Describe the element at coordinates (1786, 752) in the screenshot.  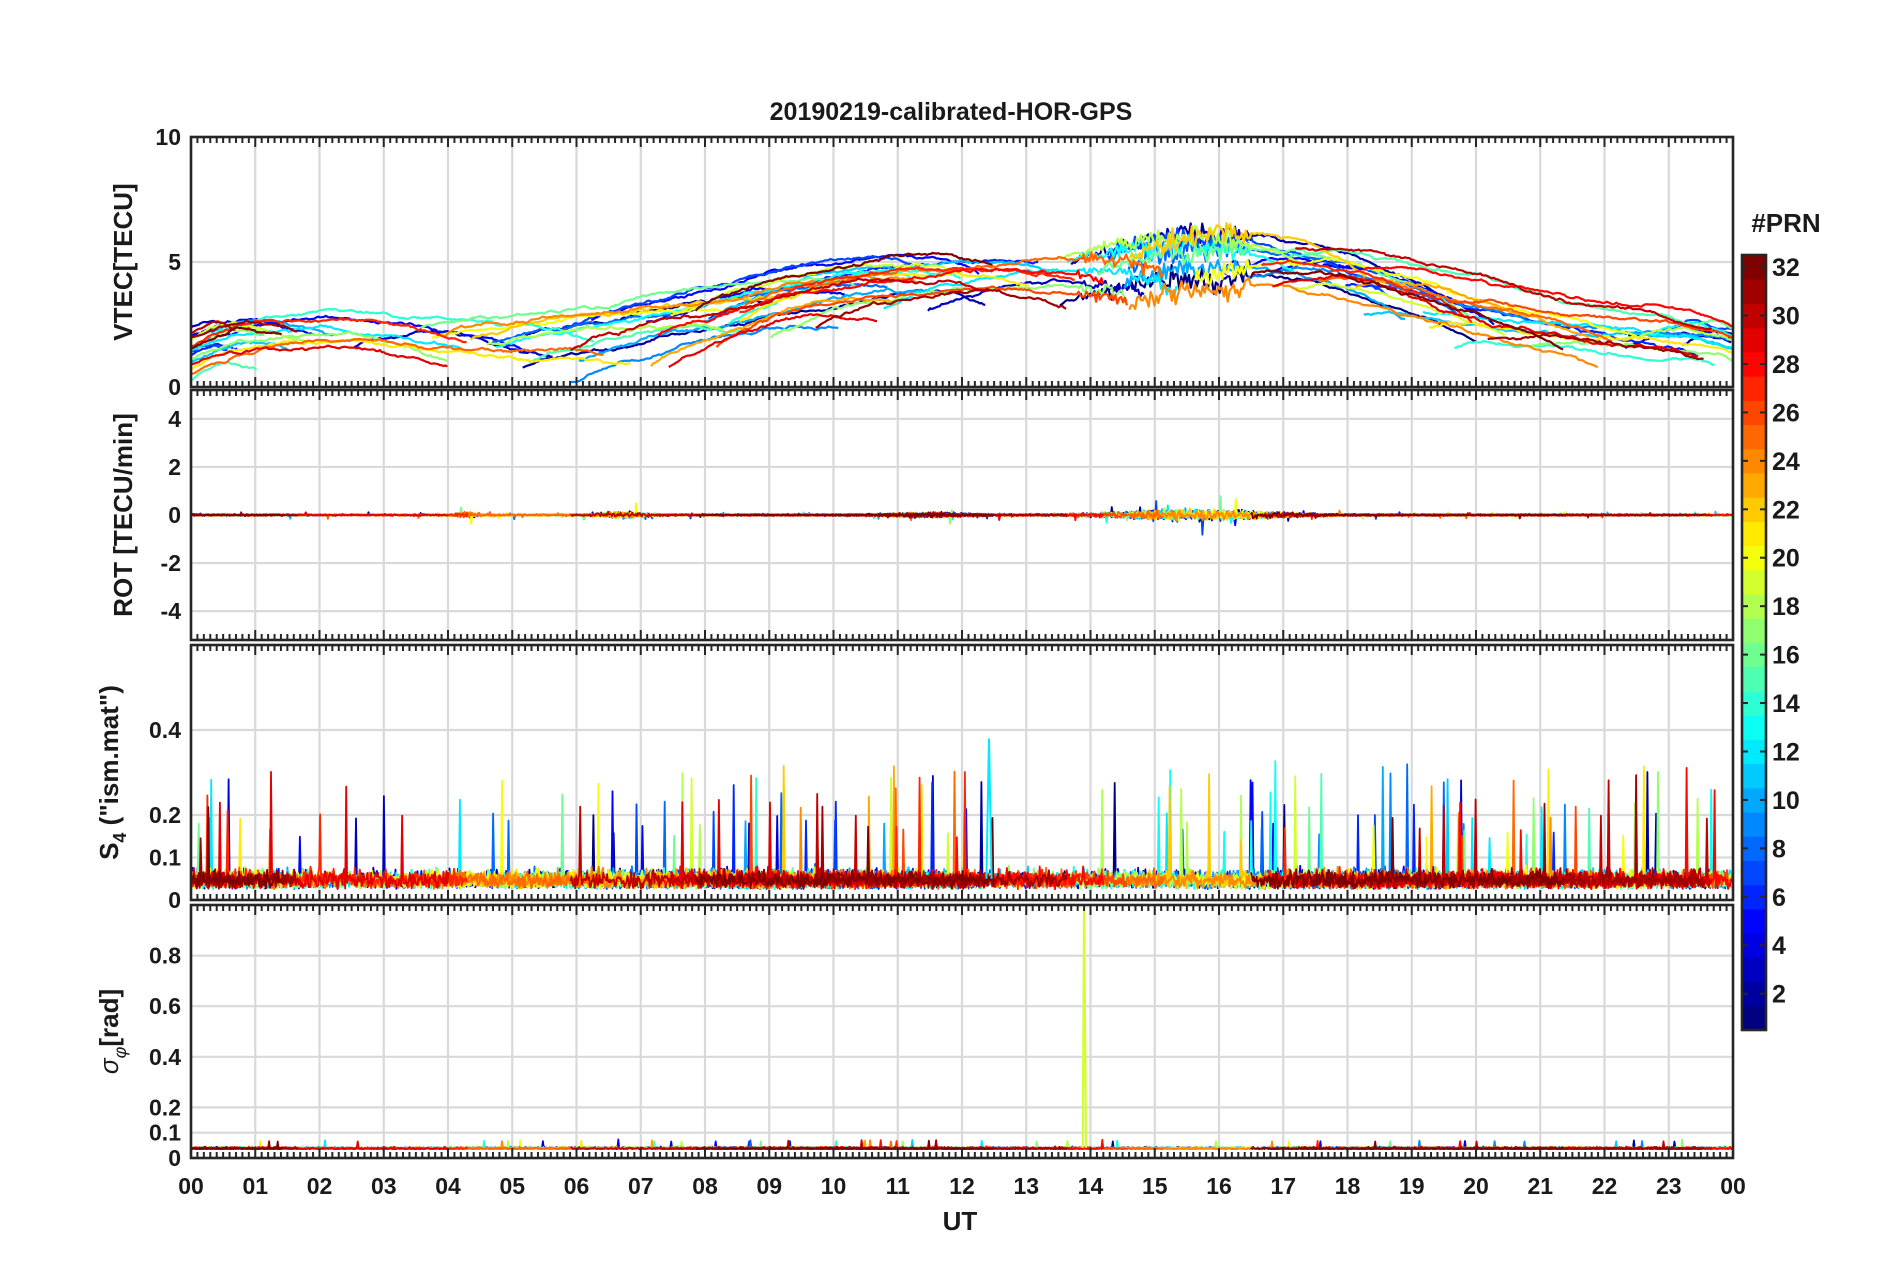
I see `colorbar-tick-label: 12` at that location.